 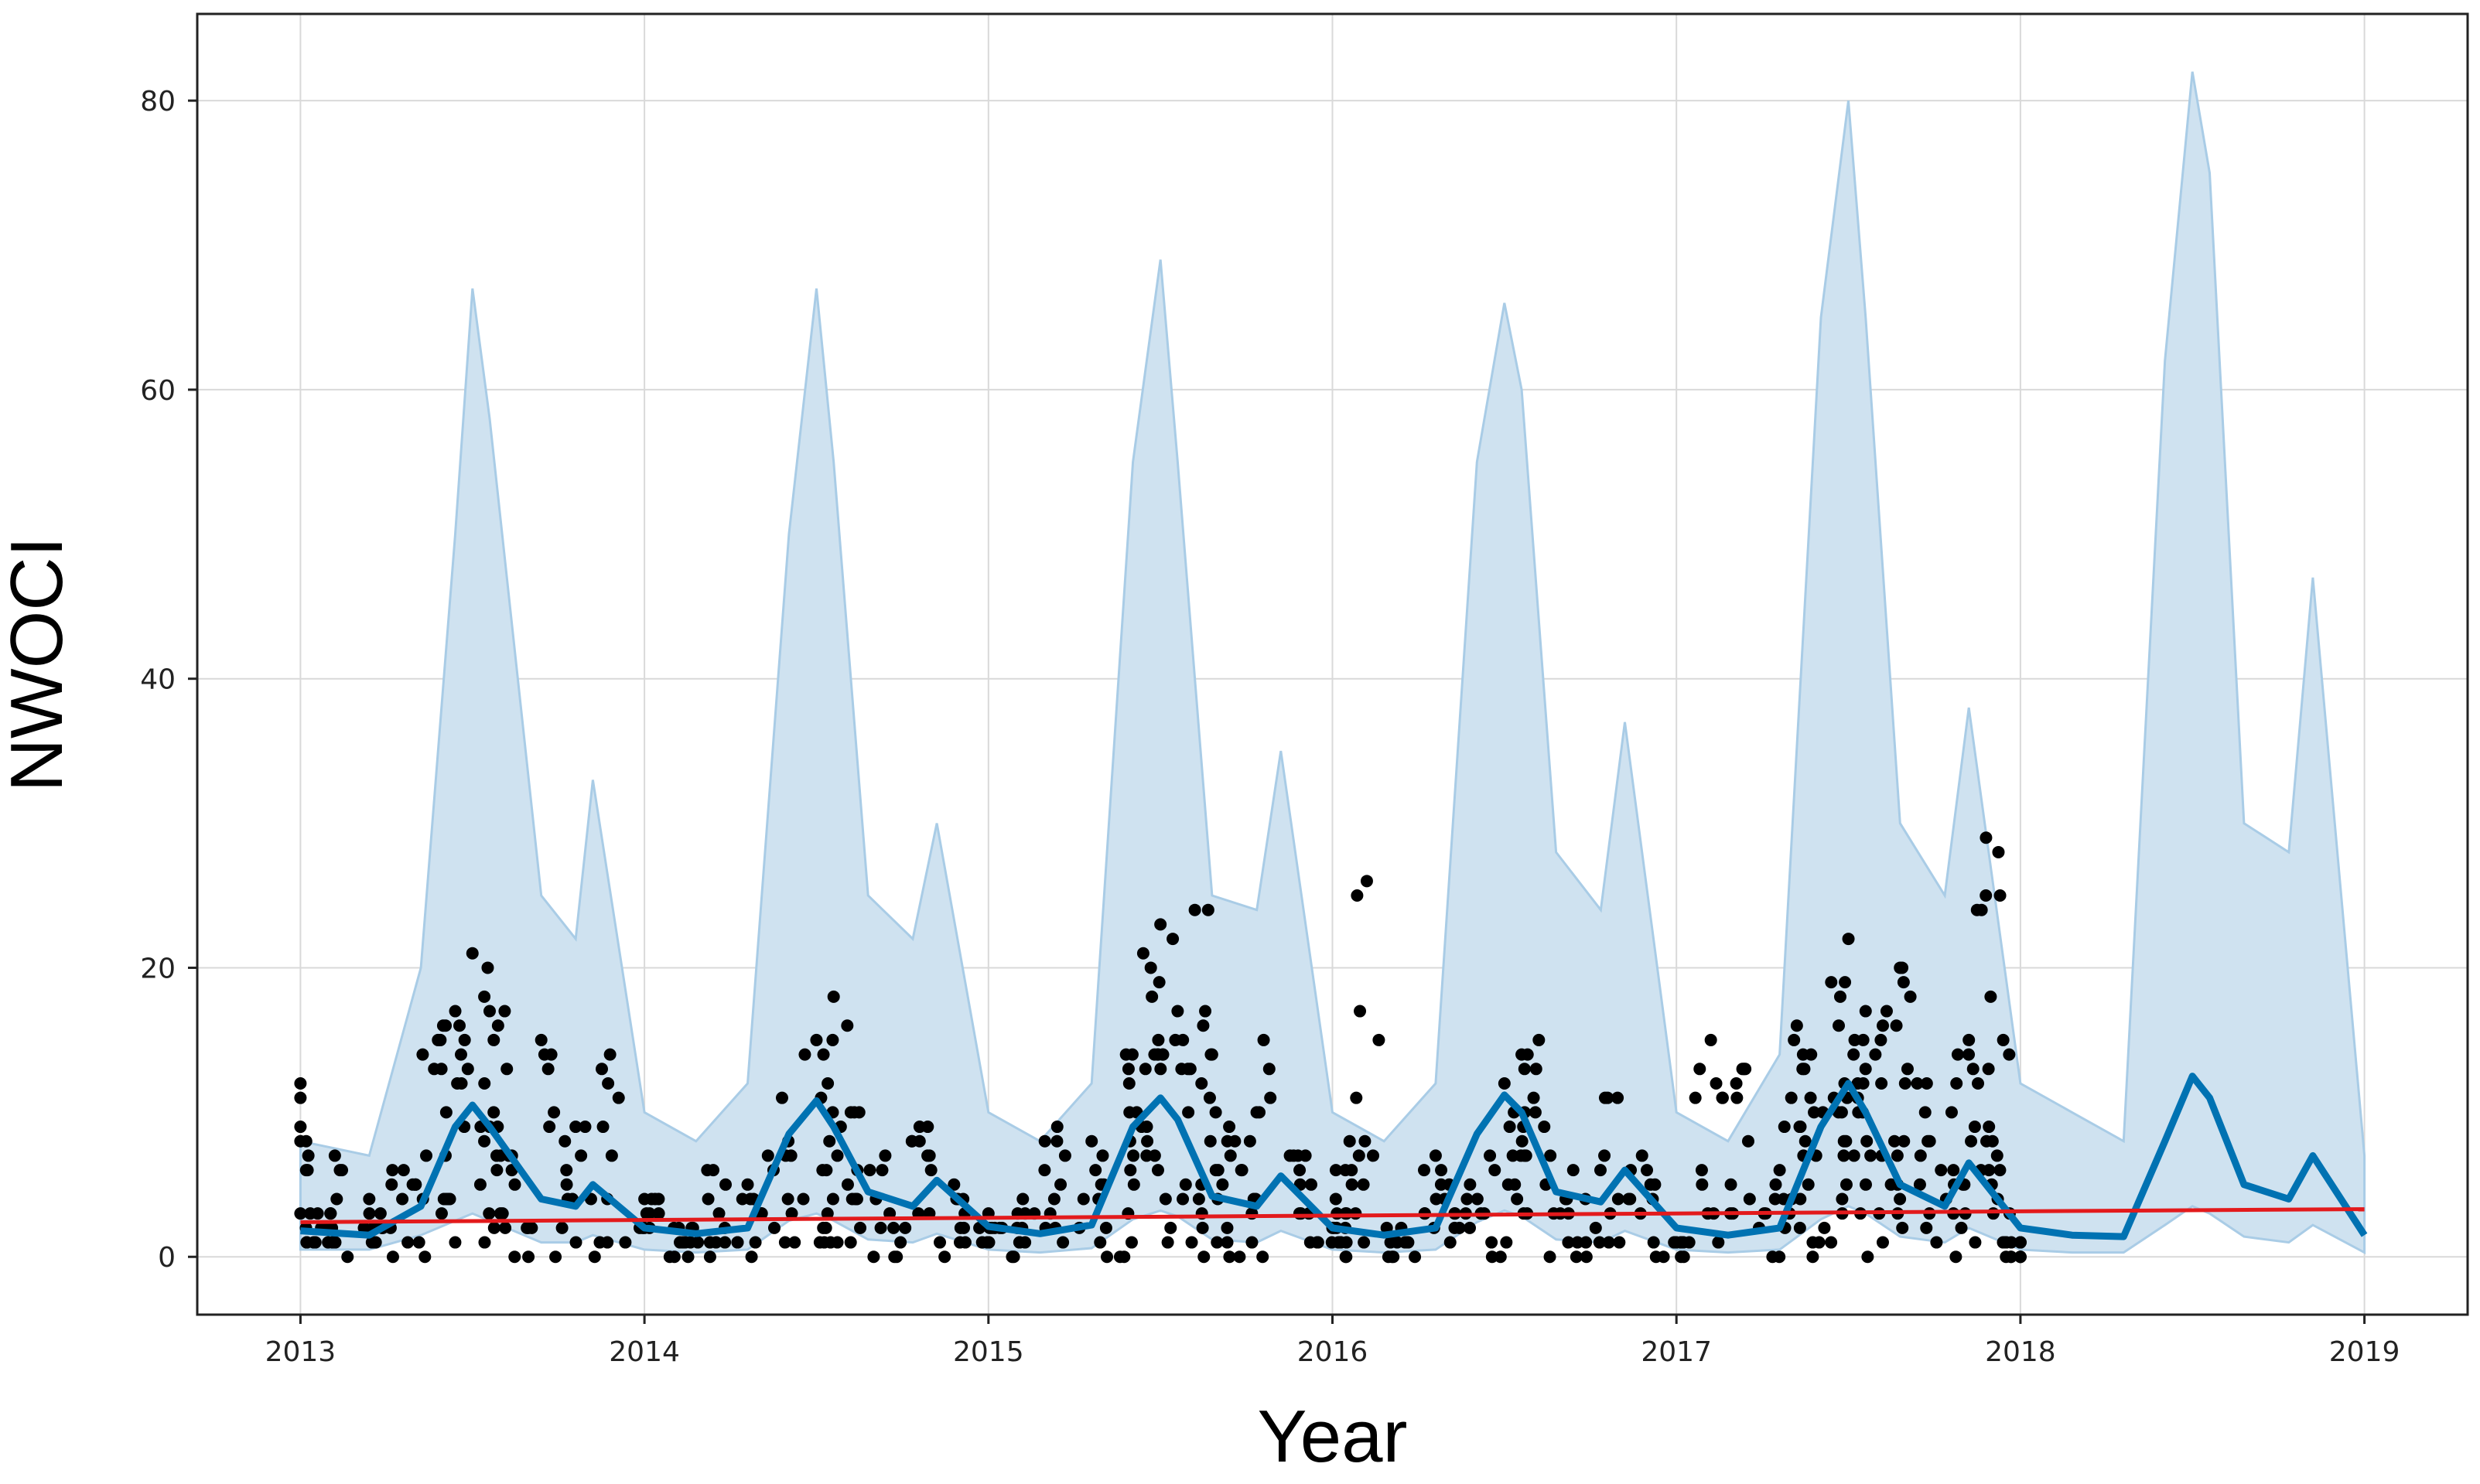 I want to click on x-tick-label: 2017, so click(x=1676, y=1352).